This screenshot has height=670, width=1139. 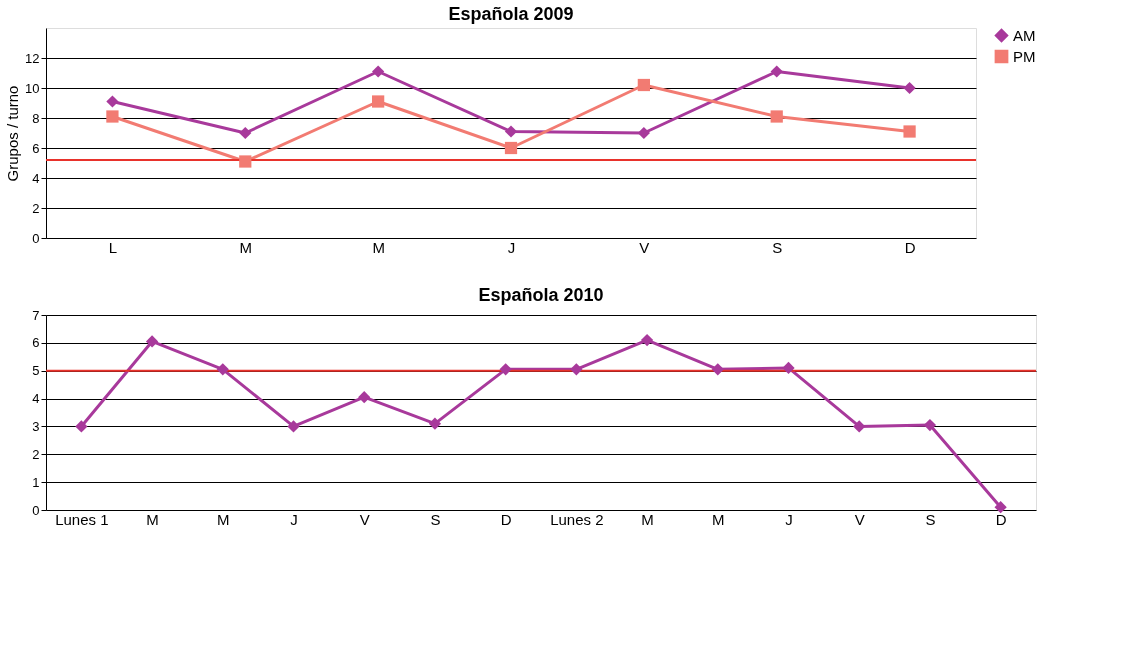 What do you see at coordinates (36, 371) in the screenshot?
I see `y-tick-label: 5` at bounding box center [36, 371].